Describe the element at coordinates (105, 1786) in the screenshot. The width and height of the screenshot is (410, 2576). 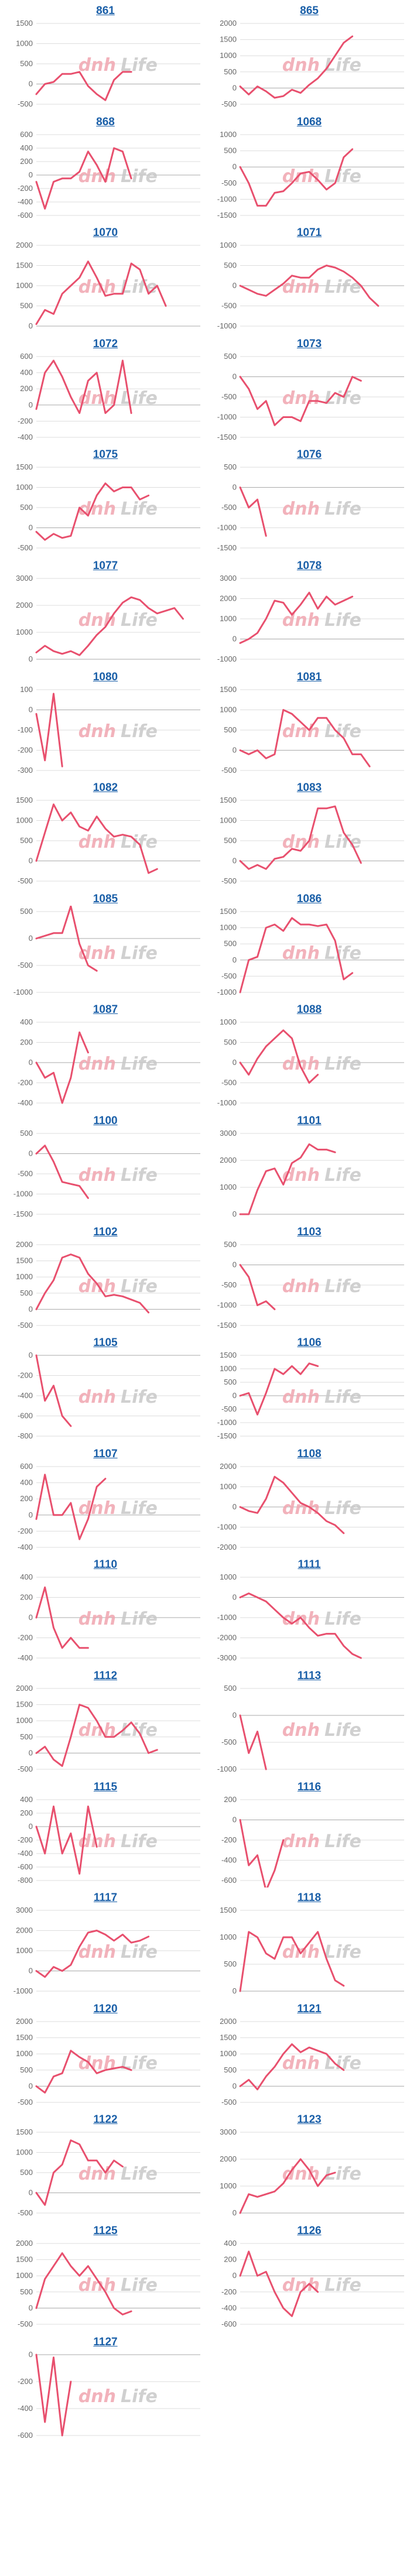
I see `chart-title-link: 1115` at that location.